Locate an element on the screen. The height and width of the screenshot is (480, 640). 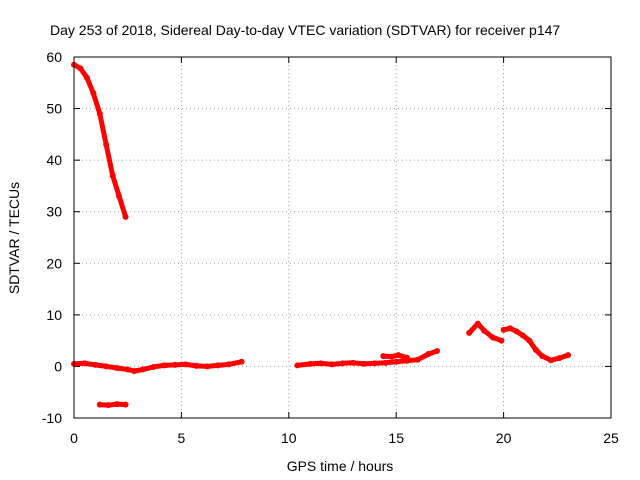
y-tick-label: 10 is located at coordinates (54, 315).